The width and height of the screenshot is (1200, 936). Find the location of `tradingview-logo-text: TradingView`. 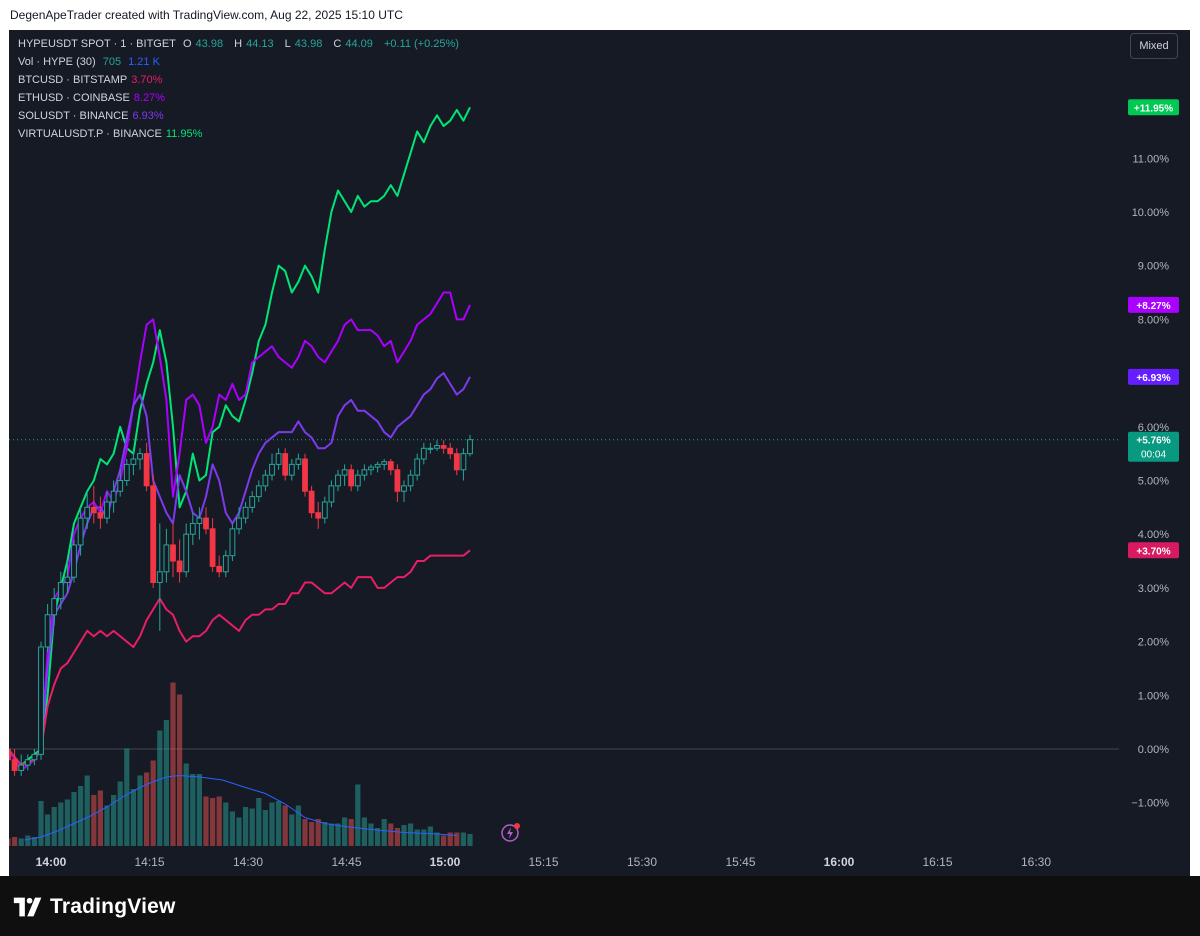

tradingview-logo-text: TradingView is located at coordinates (113, 906).